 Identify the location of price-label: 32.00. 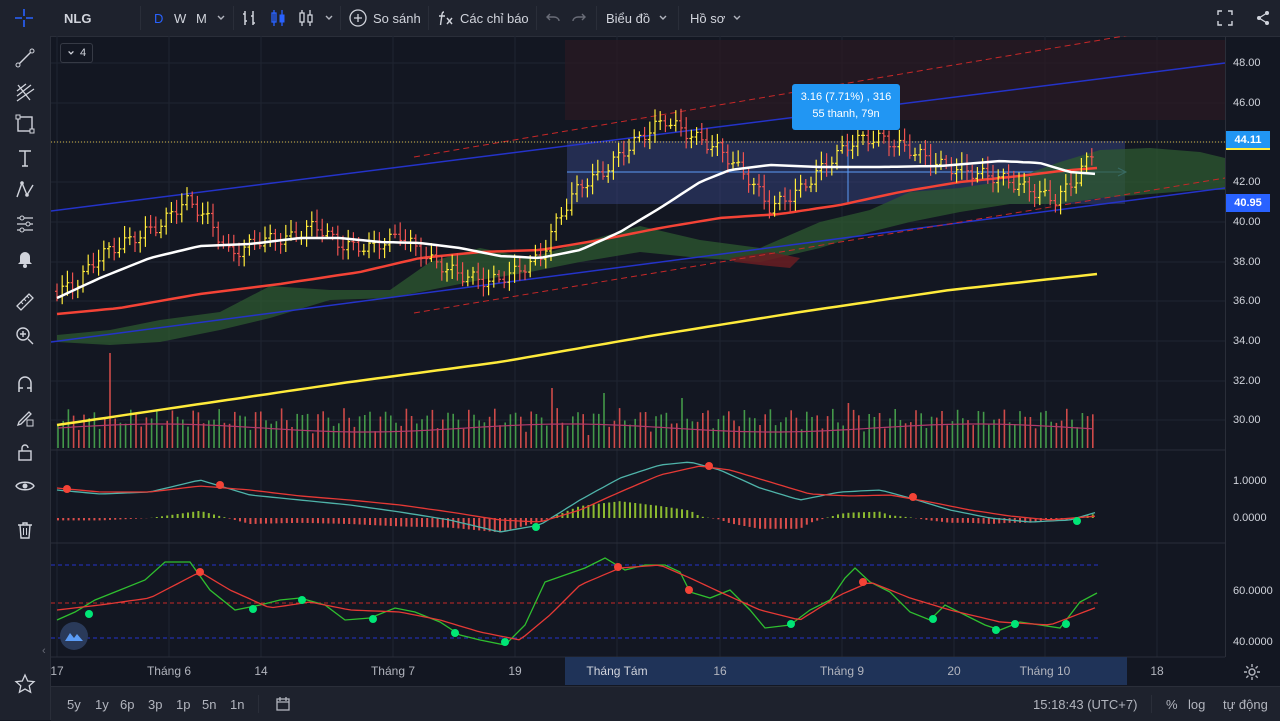
(1247, 381).